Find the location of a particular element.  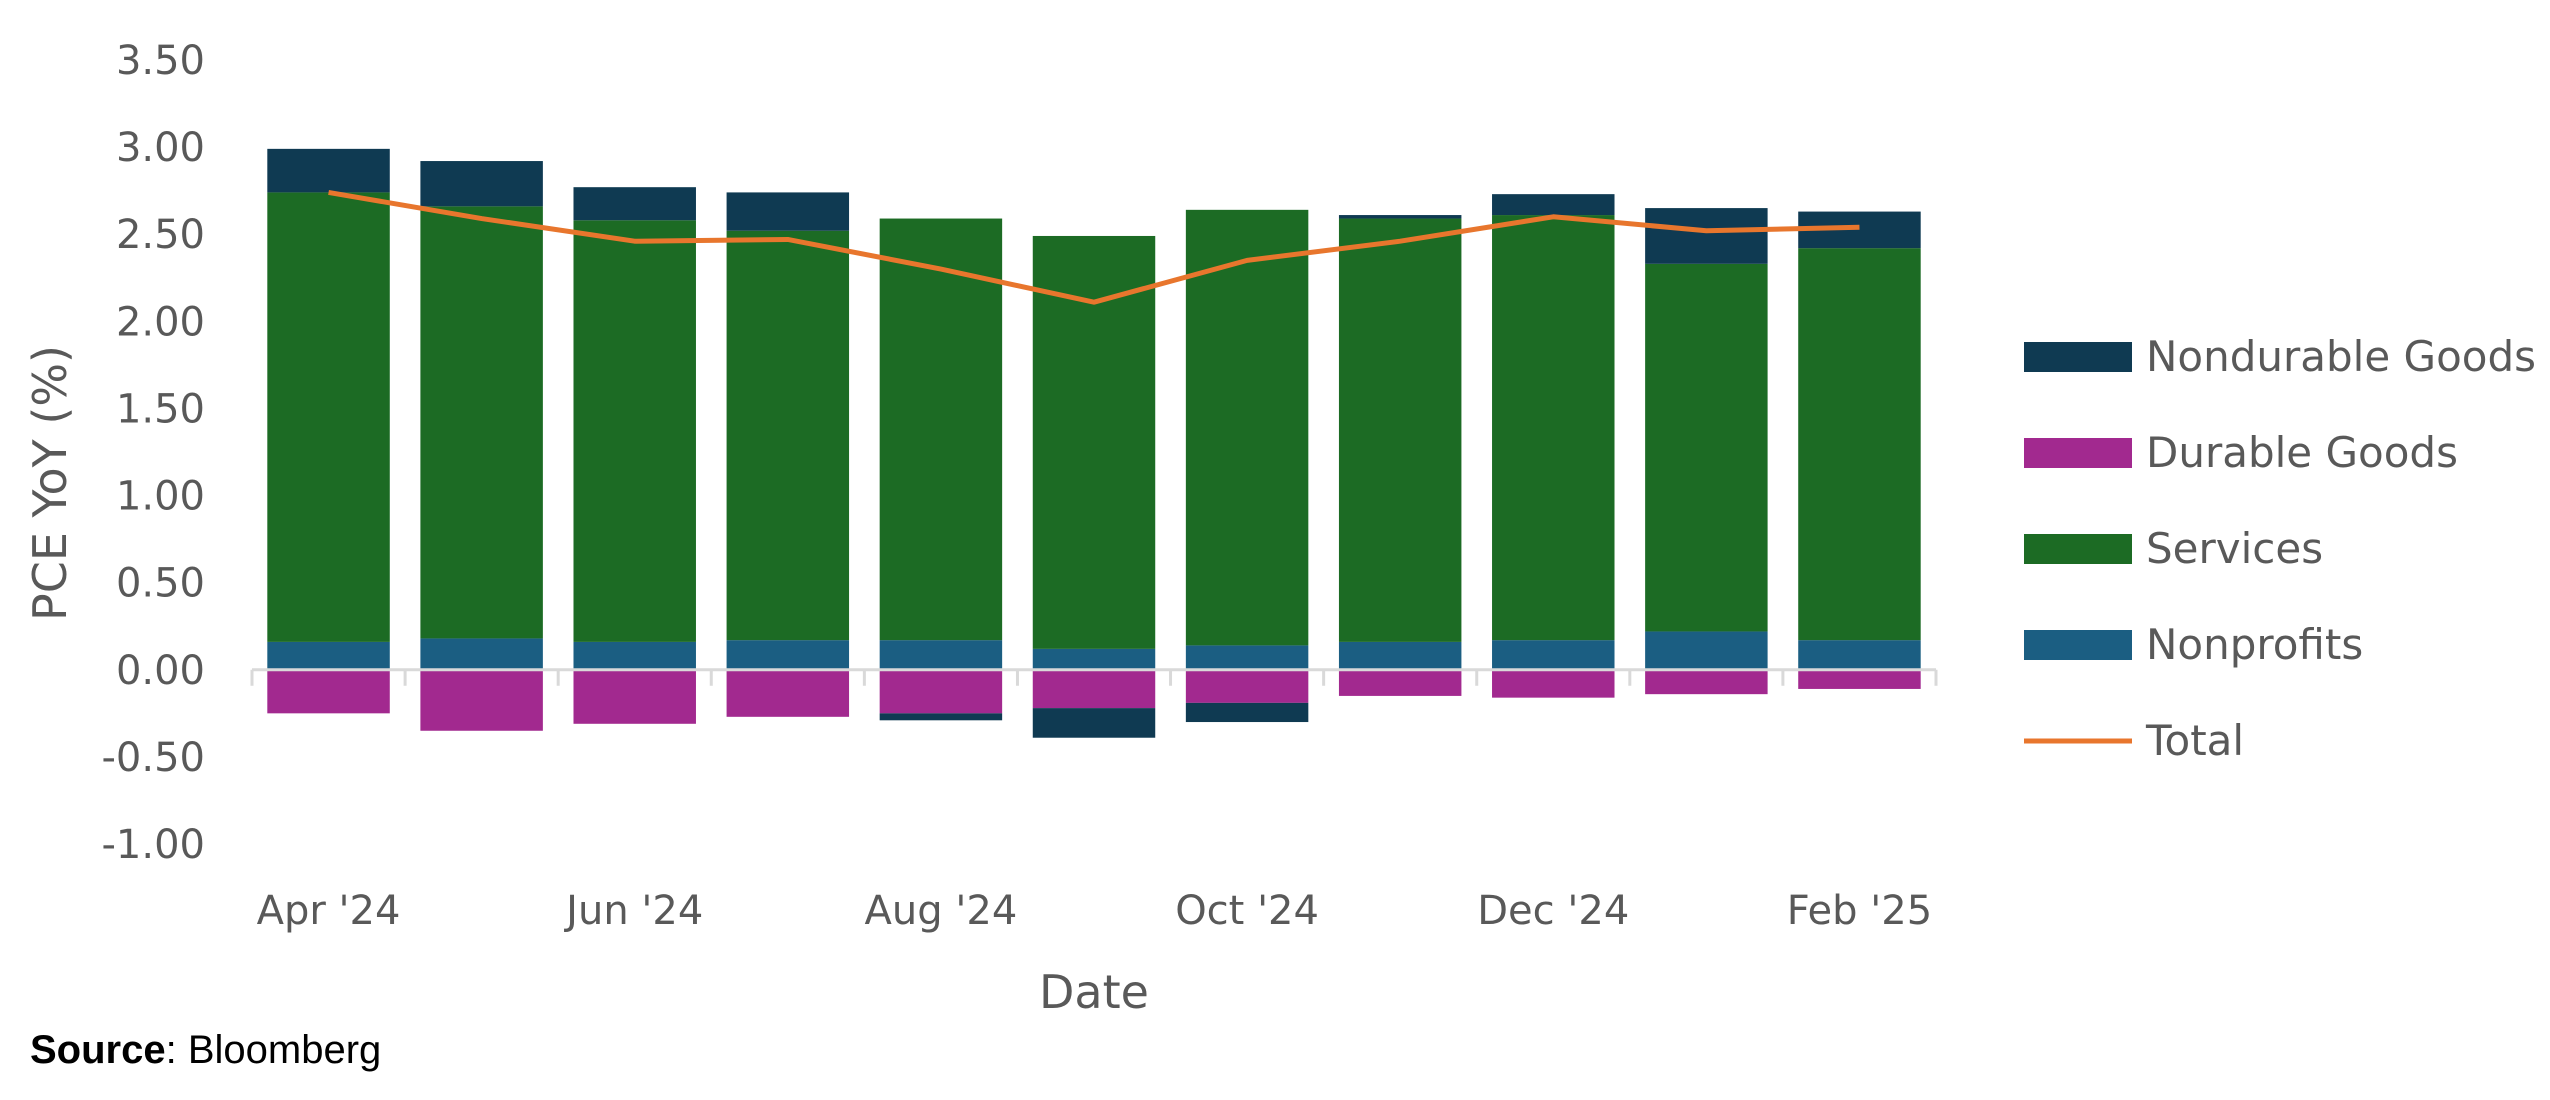

source-note: Source: Bloomberg is located at coordinates (205, 1050).